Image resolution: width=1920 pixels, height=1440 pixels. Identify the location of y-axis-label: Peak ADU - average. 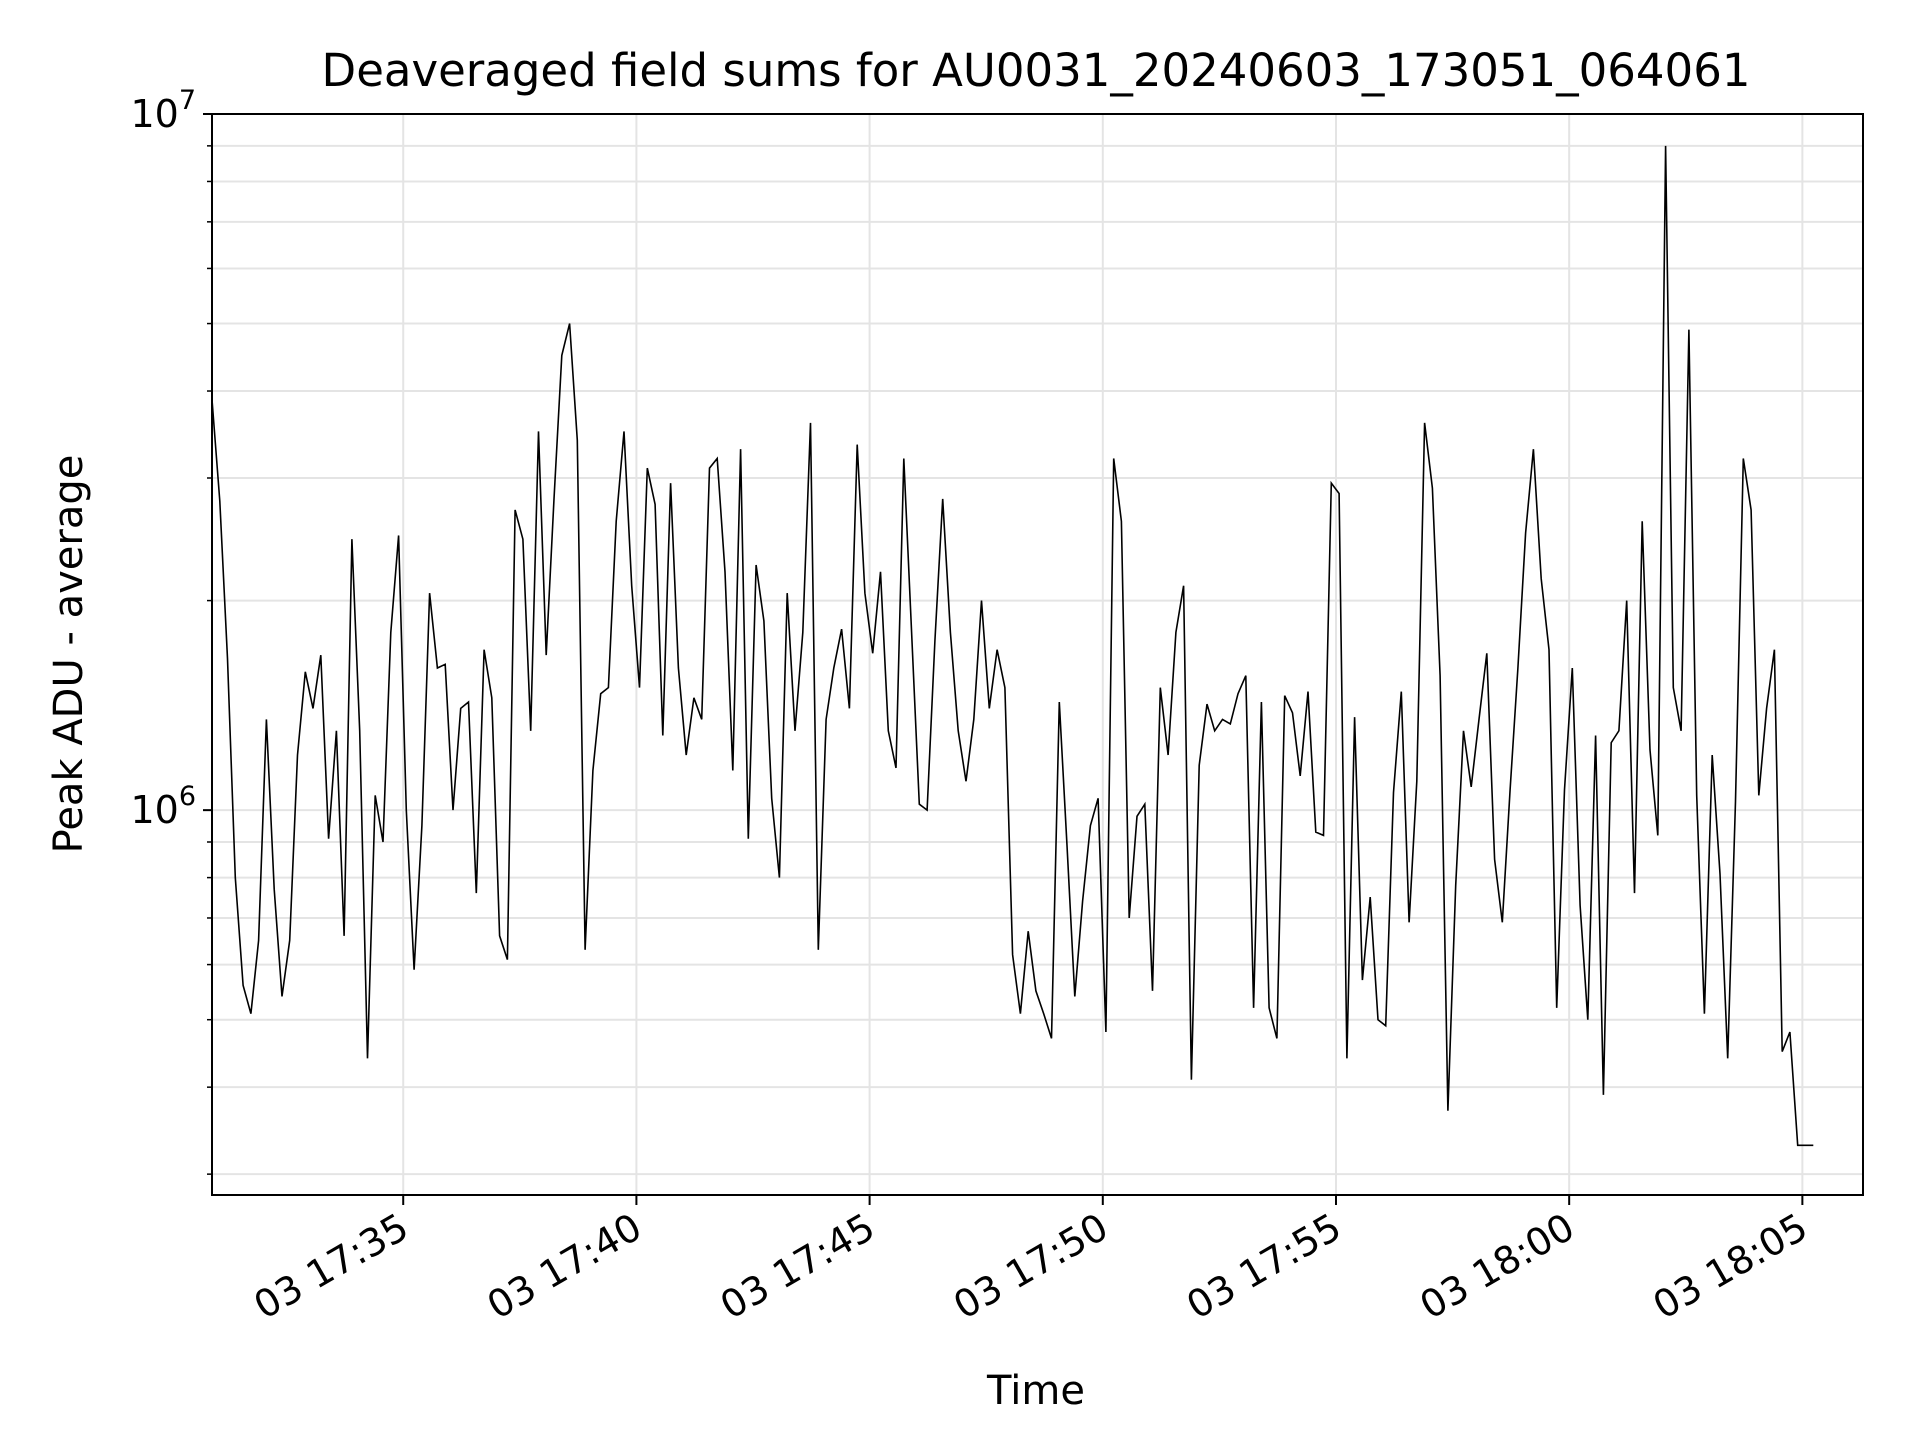
(69, 654).